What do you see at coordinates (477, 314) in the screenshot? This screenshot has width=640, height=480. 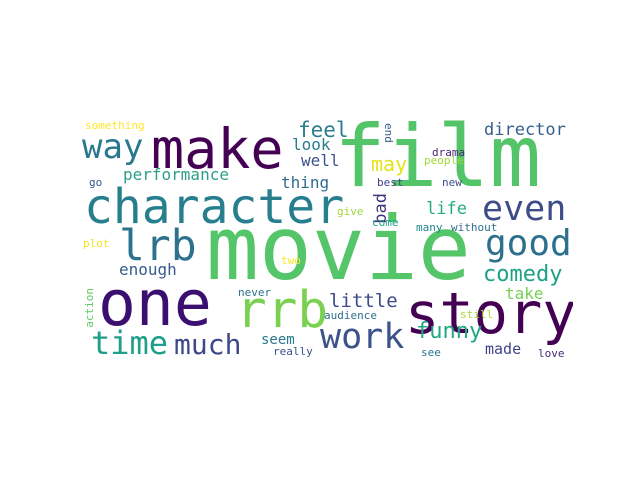 I see `word-still: still` at bounding box center [477, 314].